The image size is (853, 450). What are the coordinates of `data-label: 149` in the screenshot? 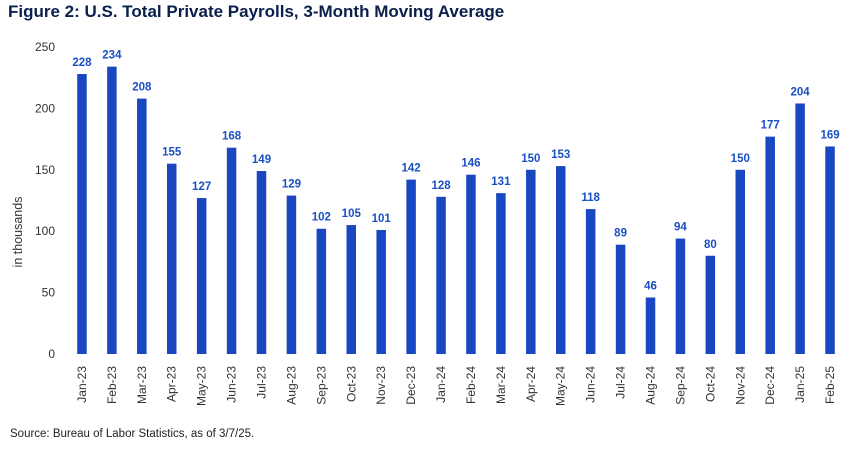 It's located at (261, 160).